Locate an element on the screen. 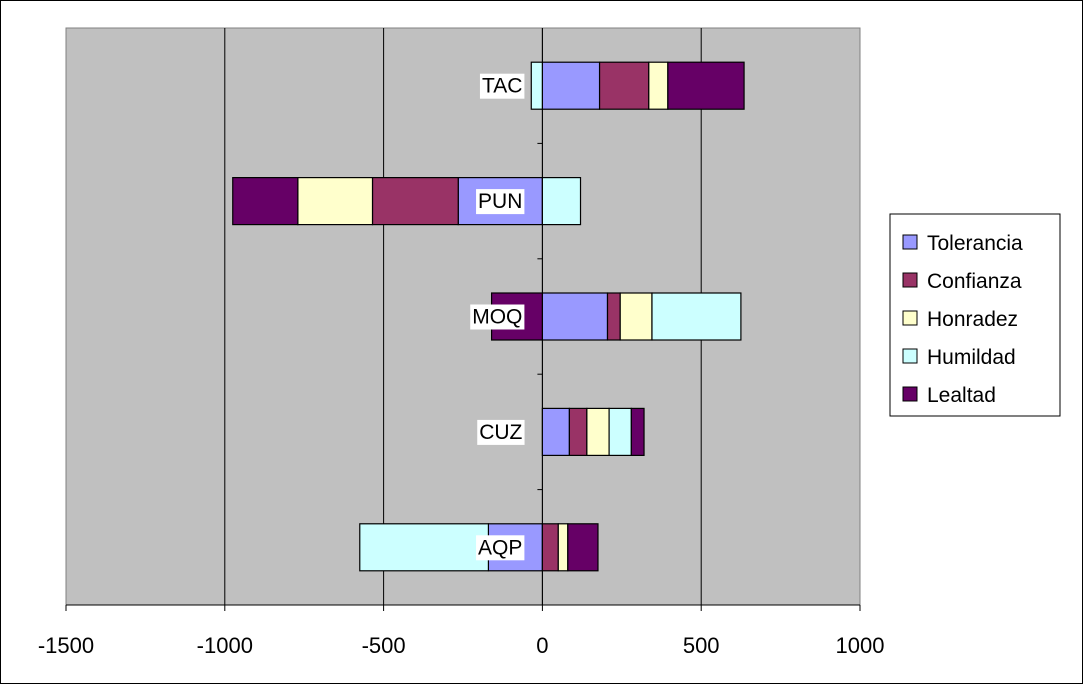  legend-swatch-confianza is located at coordinates (910, 280).